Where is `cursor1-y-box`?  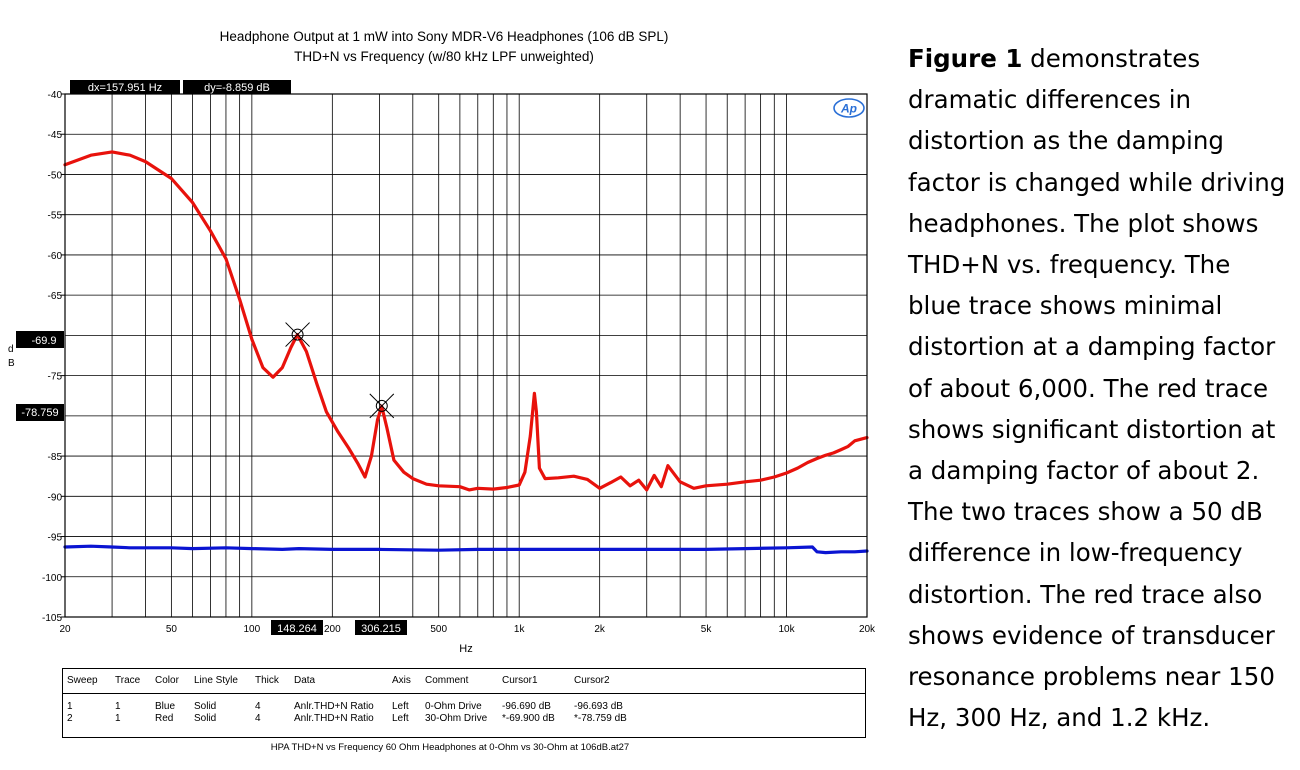
cursor1-y-box is located at coordinates (40, 339).